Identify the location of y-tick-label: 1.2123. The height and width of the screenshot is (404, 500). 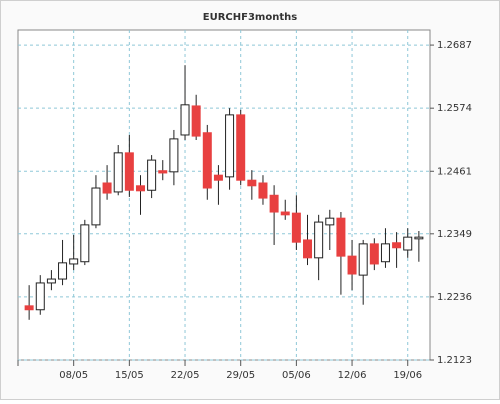
(454, 360).